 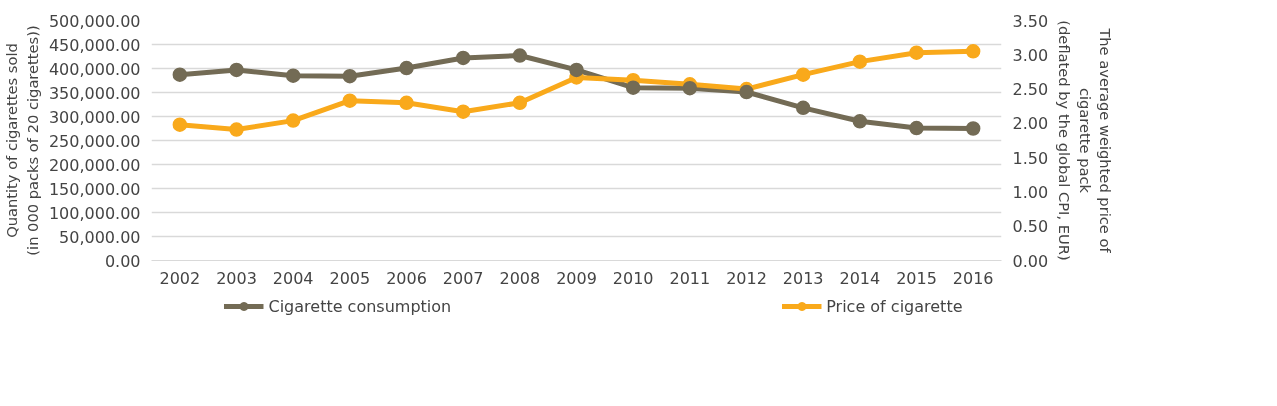 I want to click on y2-tick-label: 0.00, so click(x=1030, y=261).